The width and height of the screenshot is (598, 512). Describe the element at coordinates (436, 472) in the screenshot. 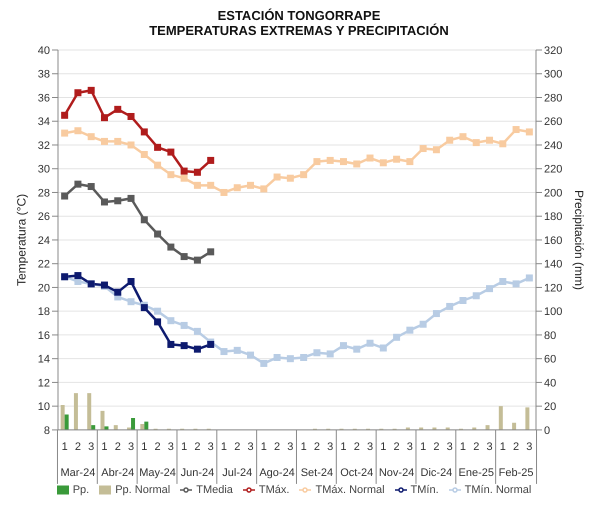

I see `text: Dic-24` at that location.